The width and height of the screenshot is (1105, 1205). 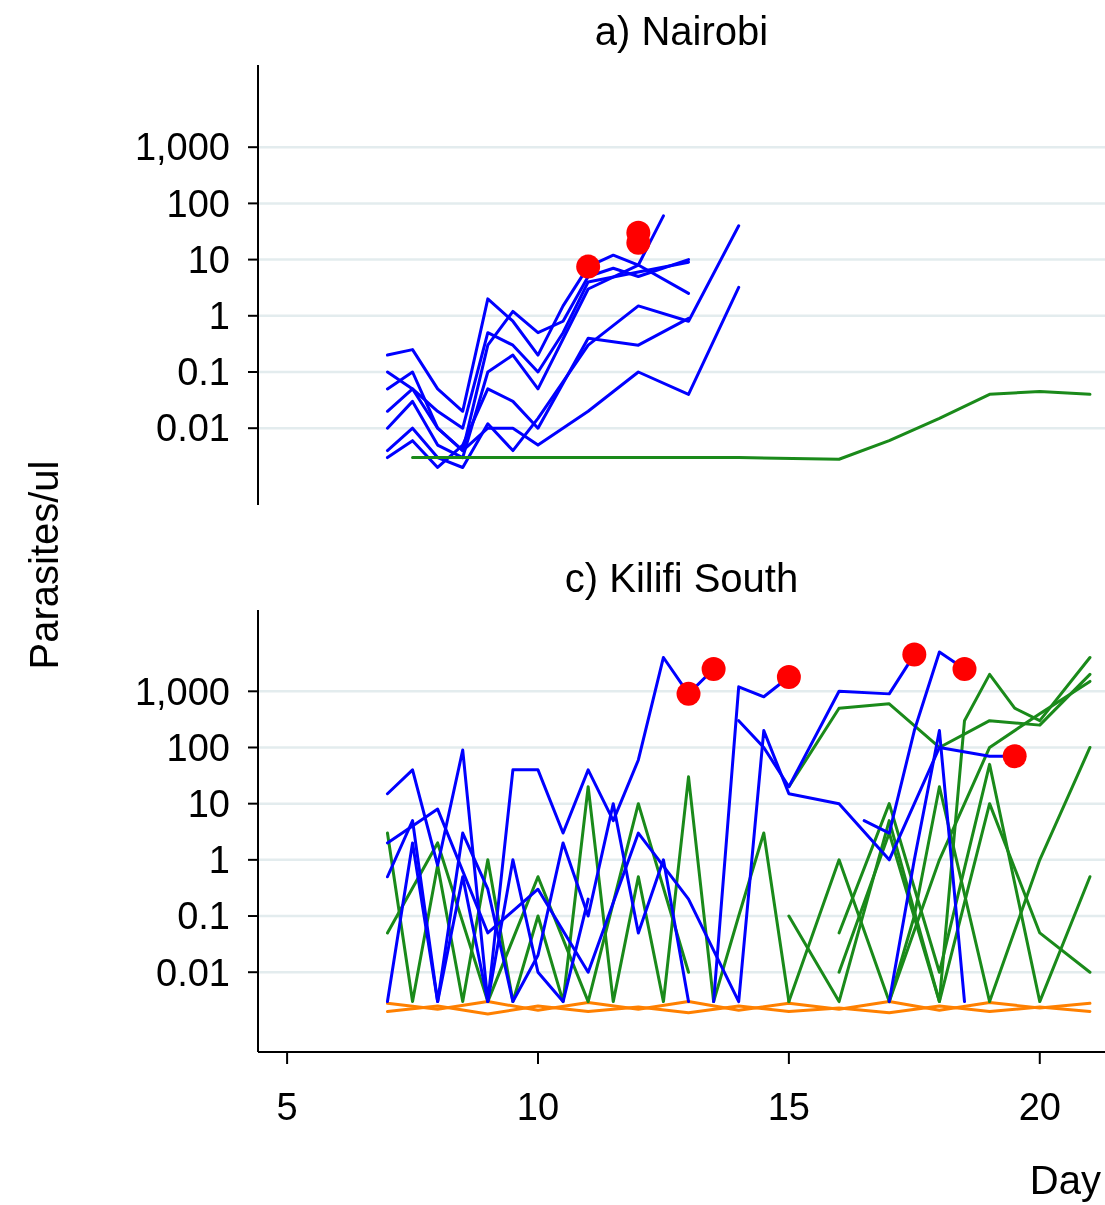 What do you see at coordinates (538, 1107) in the screenshot?
I see `x-tick-label: 10` at bounding box center [538, 1107].